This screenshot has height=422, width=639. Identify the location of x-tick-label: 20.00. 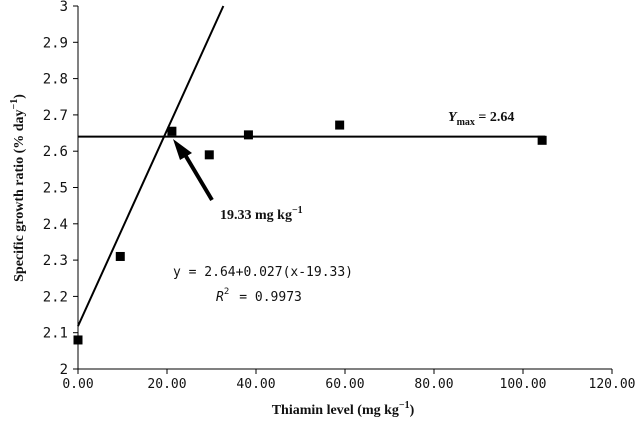
(166, 384).